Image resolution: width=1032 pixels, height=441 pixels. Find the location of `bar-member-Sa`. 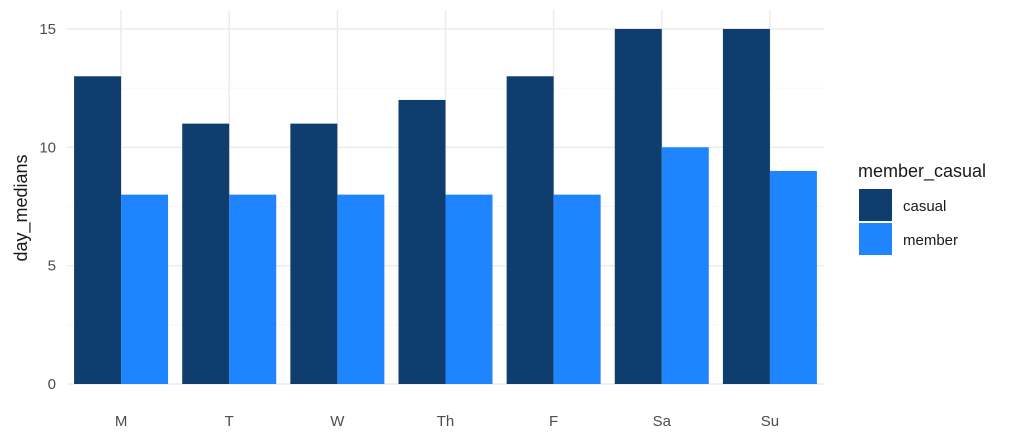

bar-member-Sa is located at coordinates (685, 265).